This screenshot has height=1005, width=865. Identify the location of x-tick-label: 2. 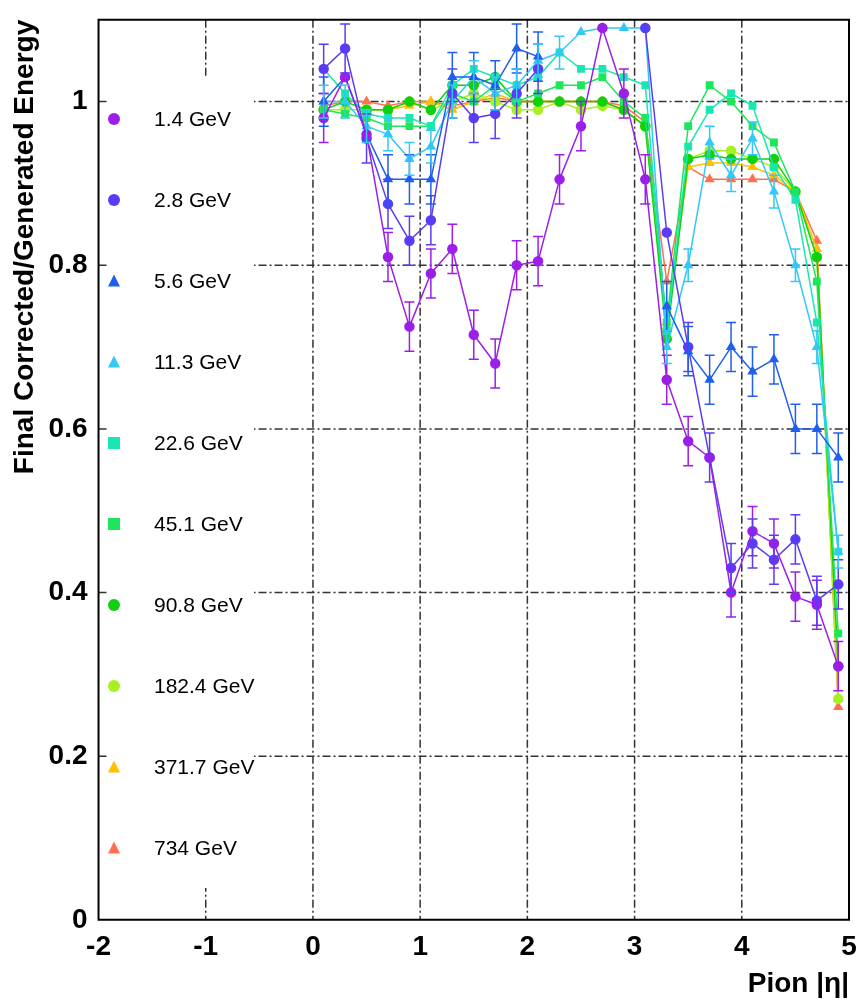
(527, 946).